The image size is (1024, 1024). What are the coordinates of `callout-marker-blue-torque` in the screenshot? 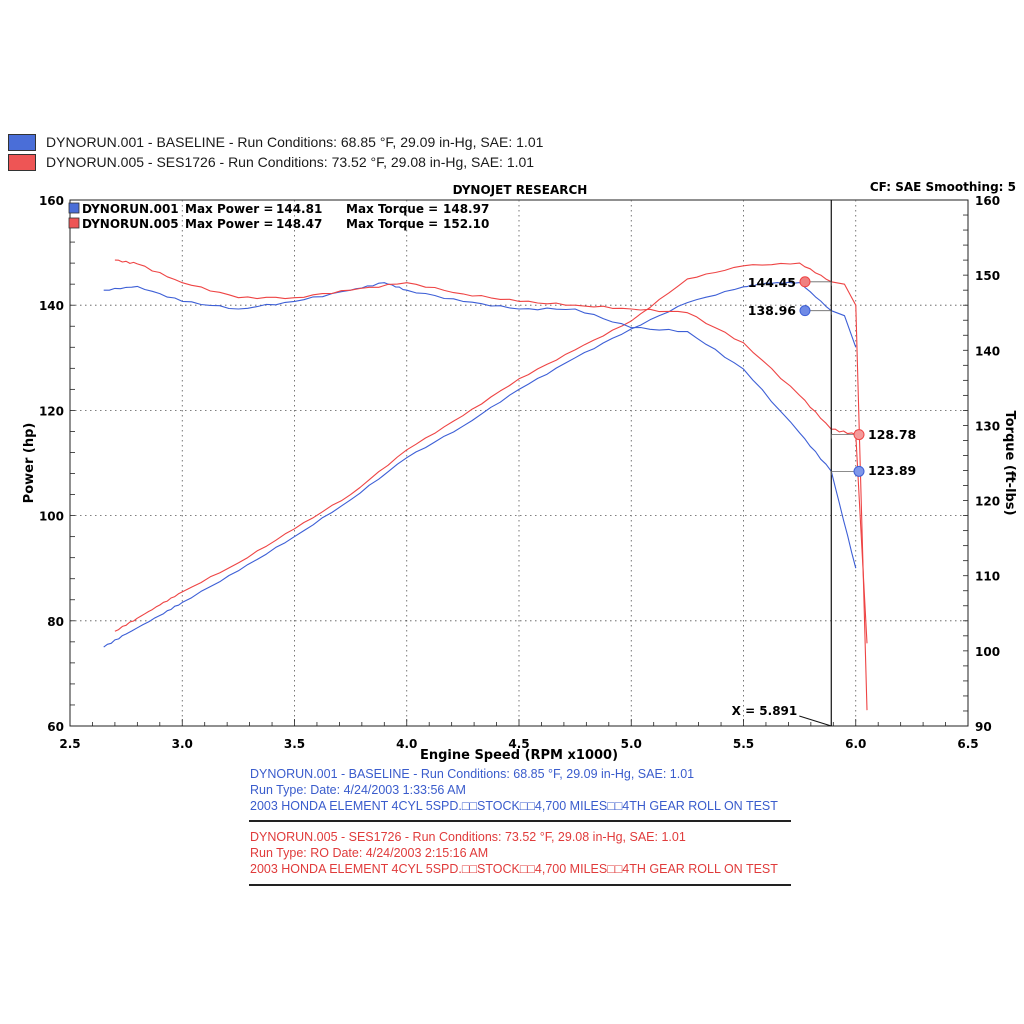 It's located at (859, 471).